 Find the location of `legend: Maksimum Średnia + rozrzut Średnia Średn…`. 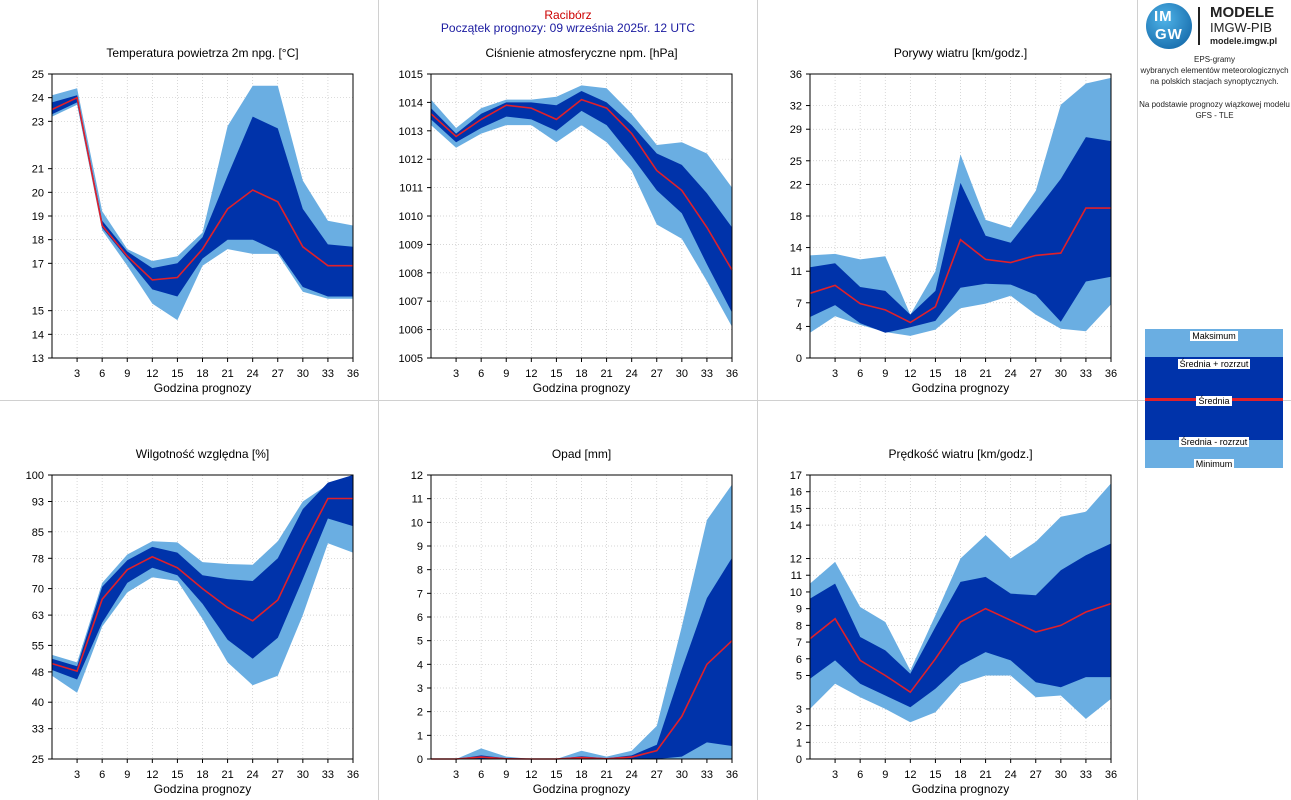

legend: Maksimum Średnia + rozrzut Średnia Średn… is located at coordinates (1214, 399).